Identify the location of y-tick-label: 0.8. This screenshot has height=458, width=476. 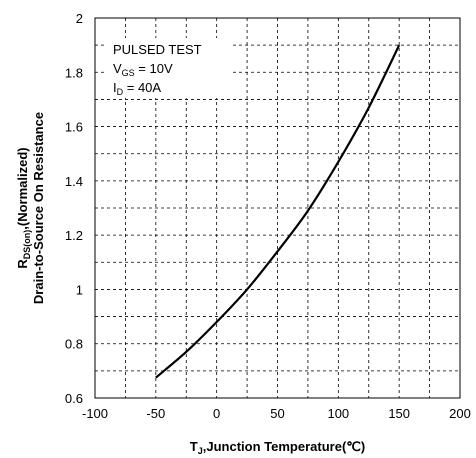
(74, 344).